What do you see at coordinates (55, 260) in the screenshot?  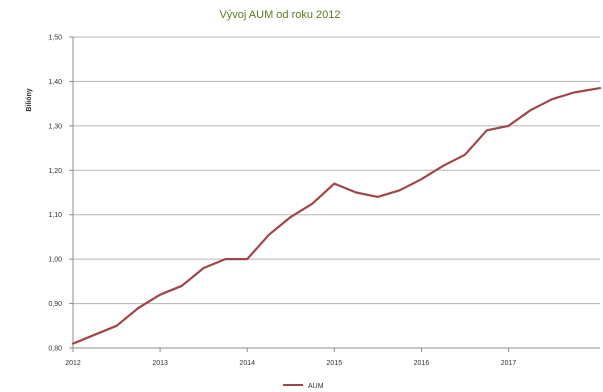 I see `y-tick-label: 1,00` at bounding box center [55, 260].